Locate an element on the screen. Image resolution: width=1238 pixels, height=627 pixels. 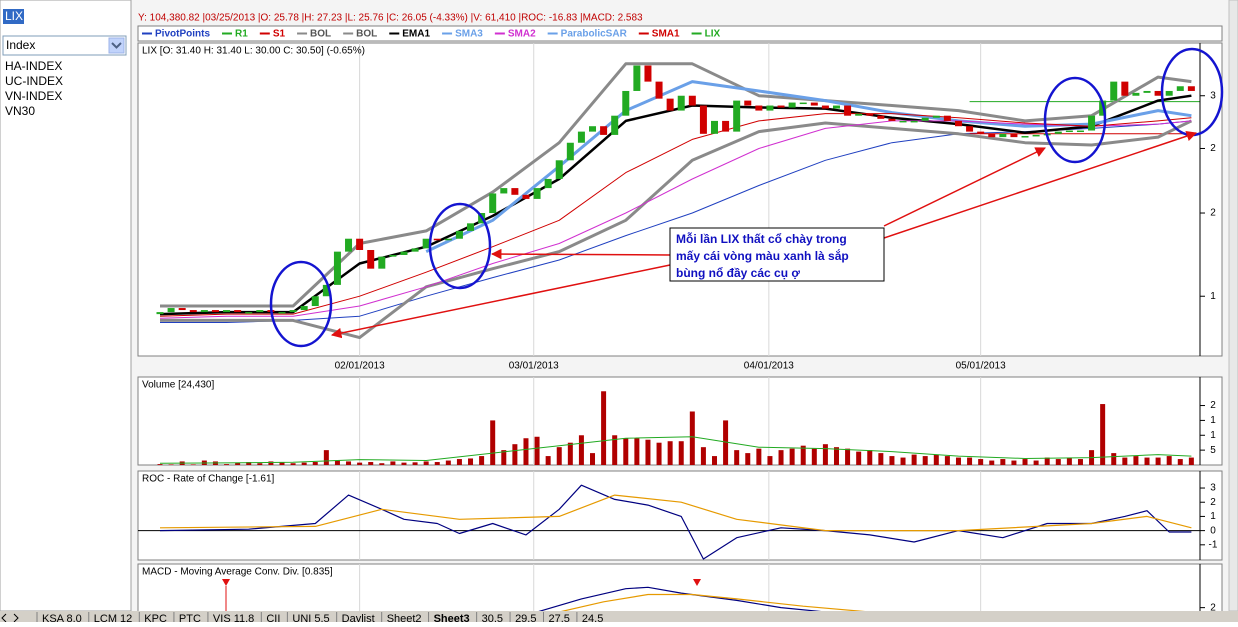
sheet-tab: 30.5 is located at coordinates (492, 619).